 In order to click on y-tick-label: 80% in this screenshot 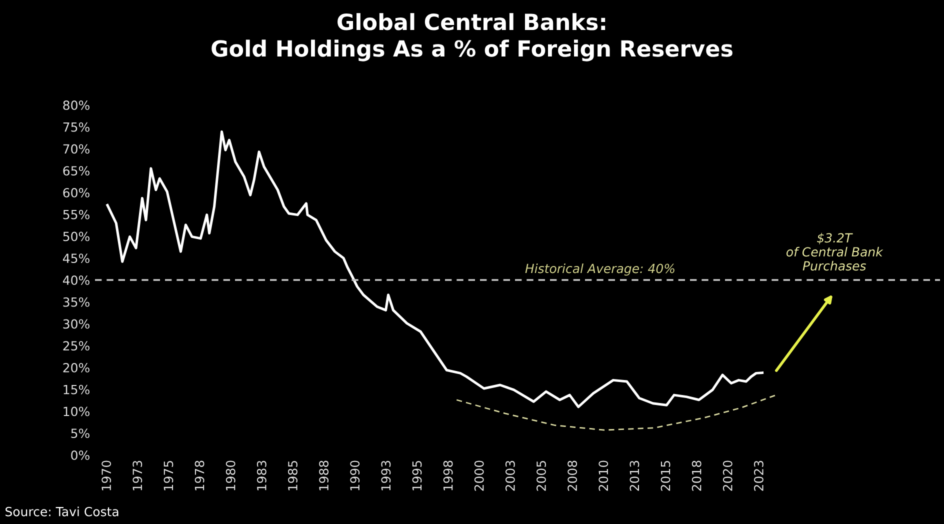, I will do `click(76, 105)`.